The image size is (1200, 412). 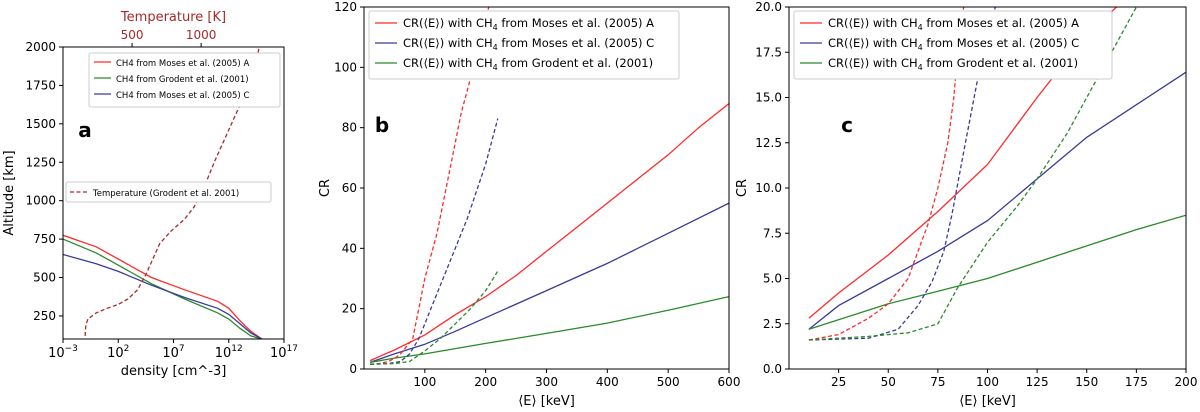 What do you see at coordinates (40, 201) in the screenshot?
I see `y-tick-label: 1000` at bounding box center [40, 201].